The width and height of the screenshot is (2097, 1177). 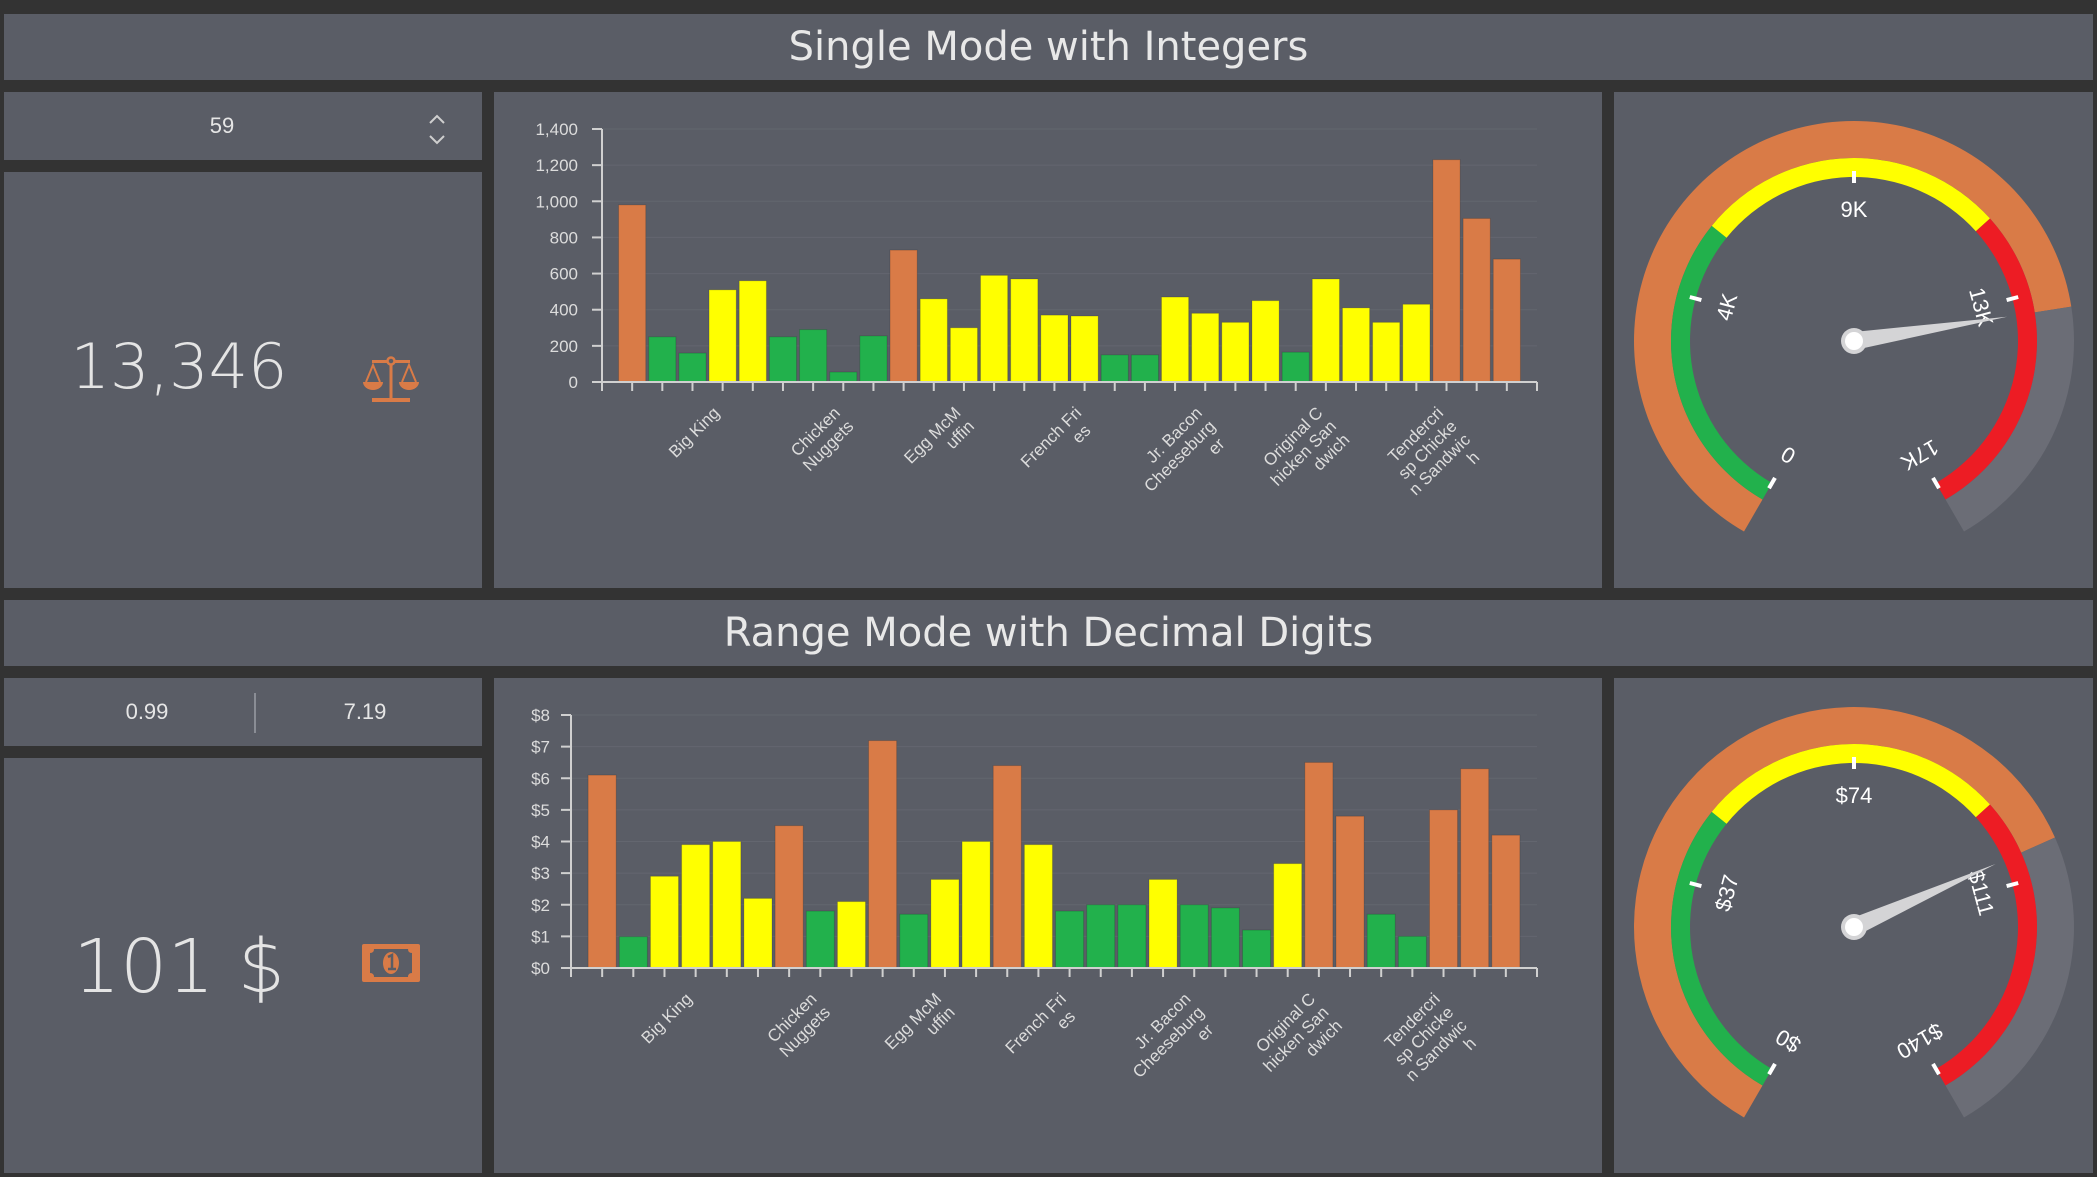 What do you see at coordinates (222, 125) in the screenshot?
I see `stepper-value: 59` at bounding box center [222, 125].